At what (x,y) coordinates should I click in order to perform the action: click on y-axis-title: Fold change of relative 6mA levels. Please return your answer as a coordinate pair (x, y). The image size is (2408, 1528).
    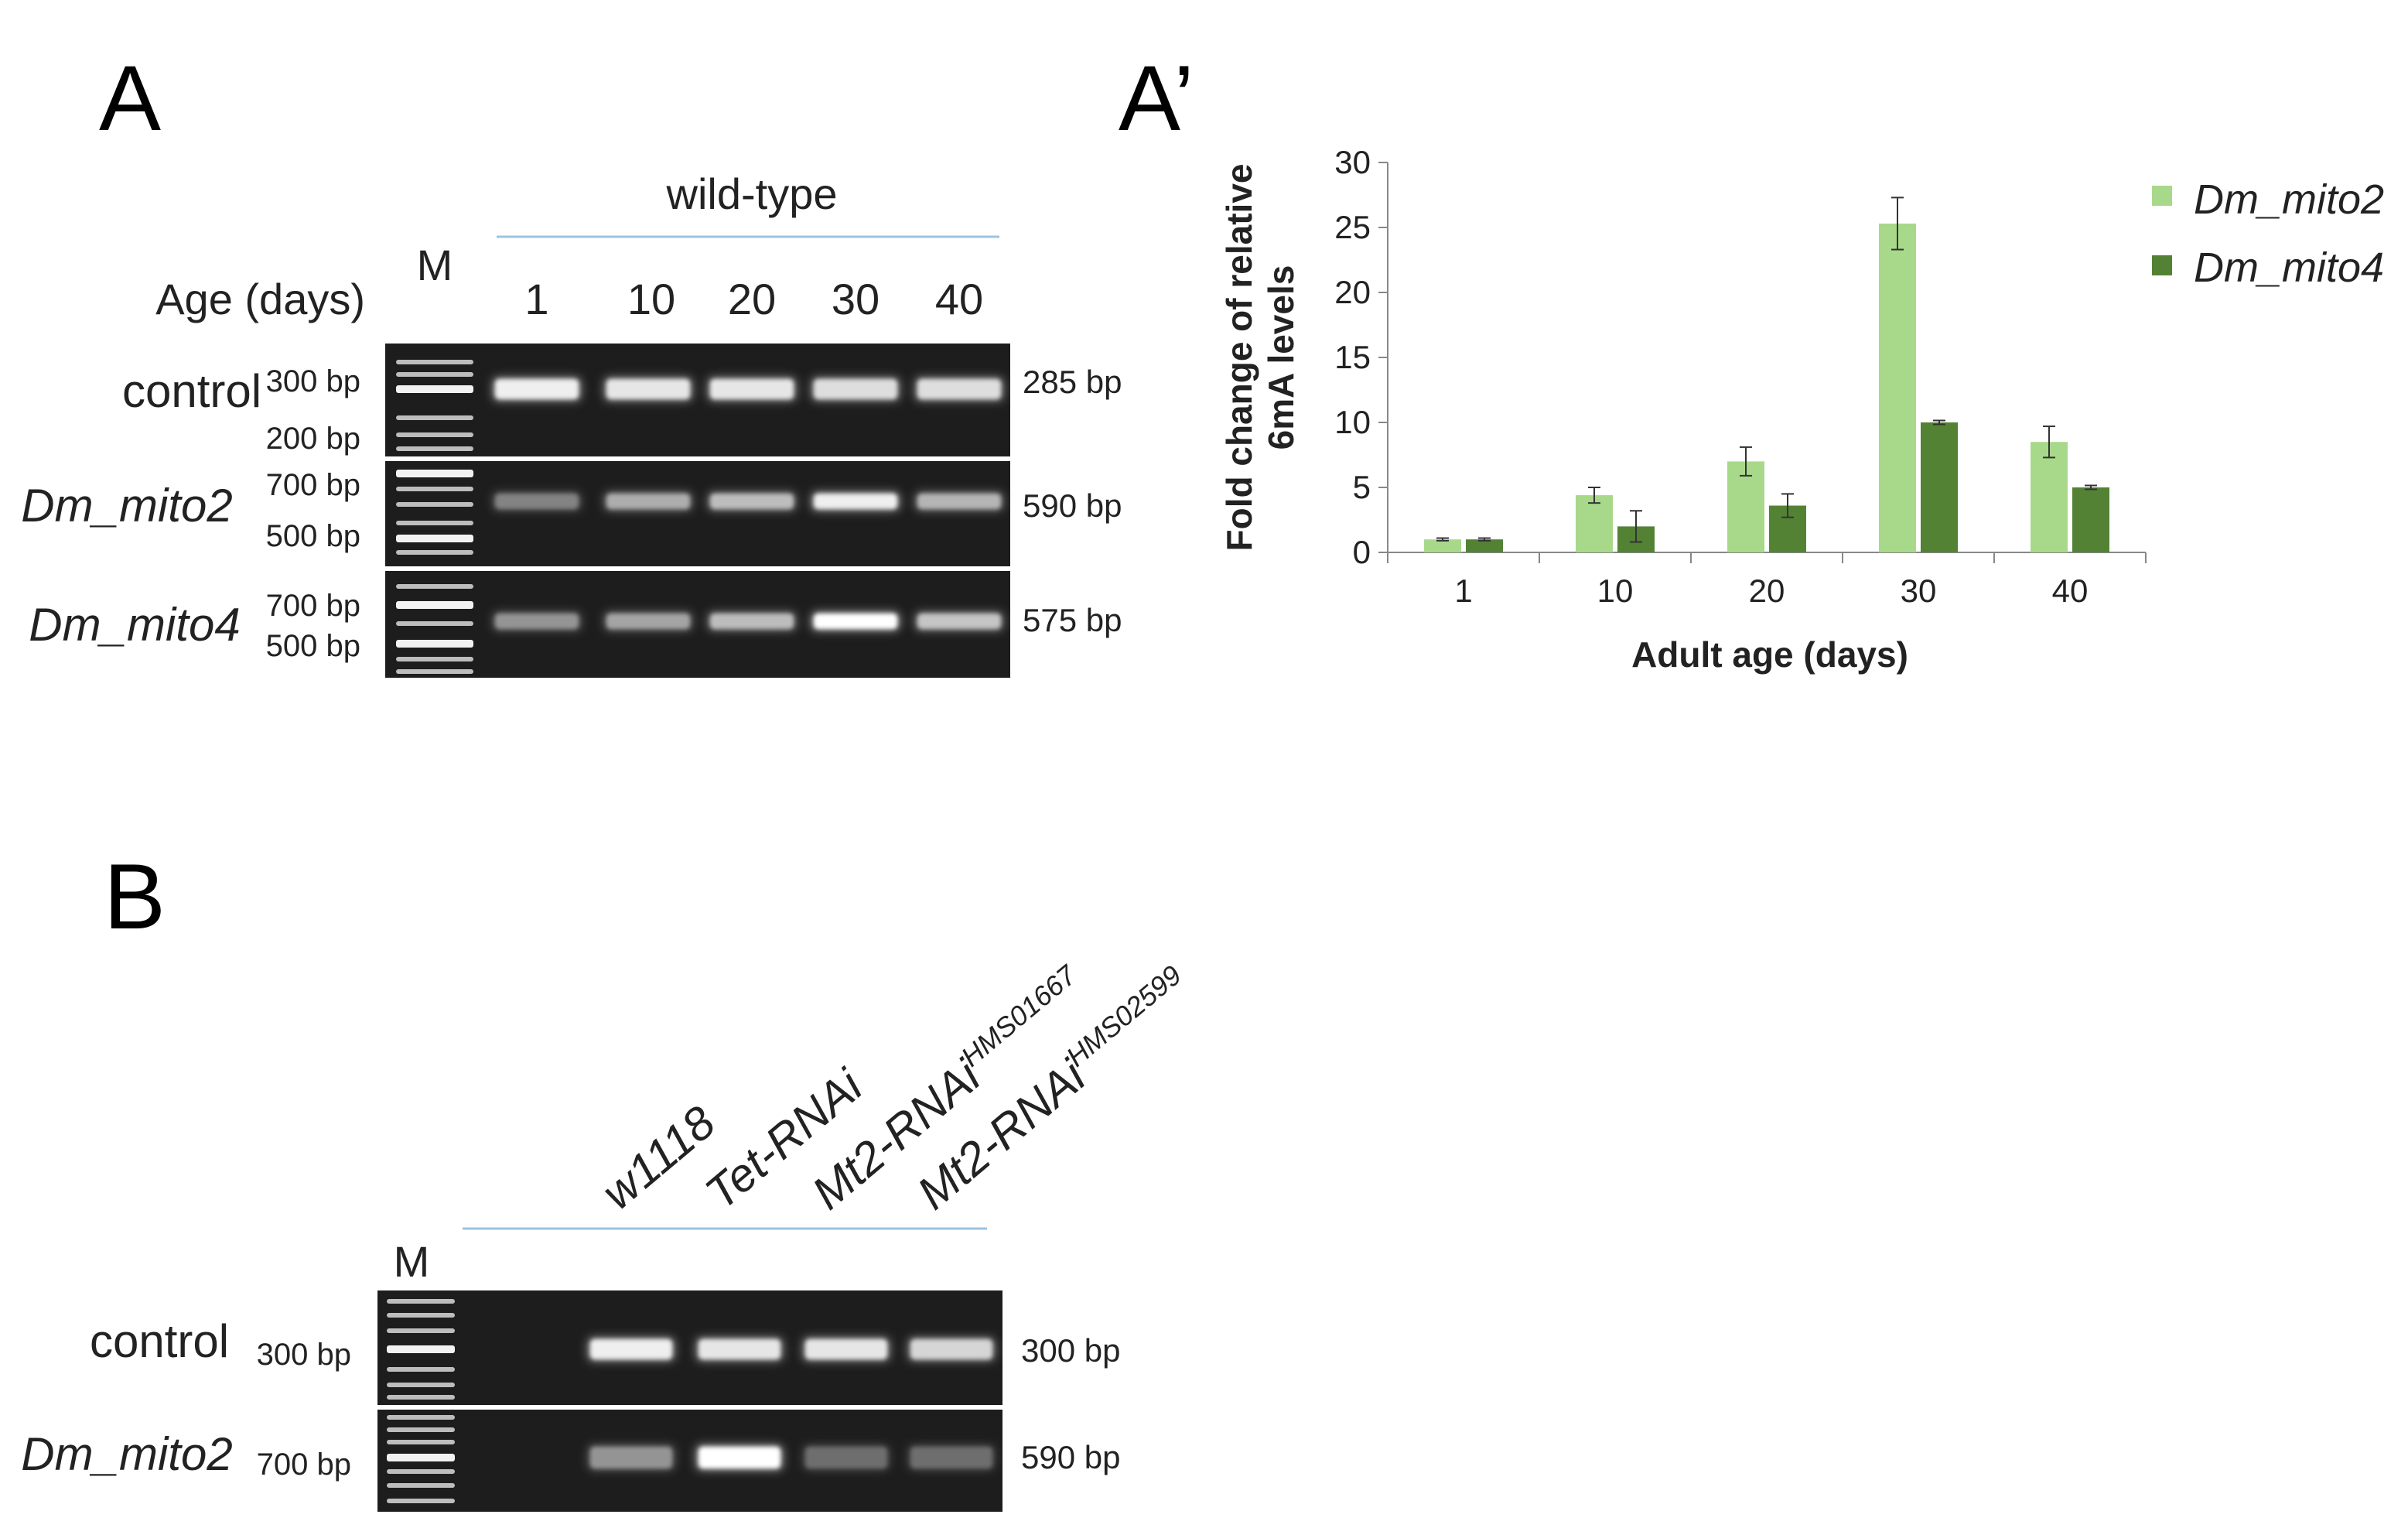
    Looking at the image, I should click on (1260, 358).